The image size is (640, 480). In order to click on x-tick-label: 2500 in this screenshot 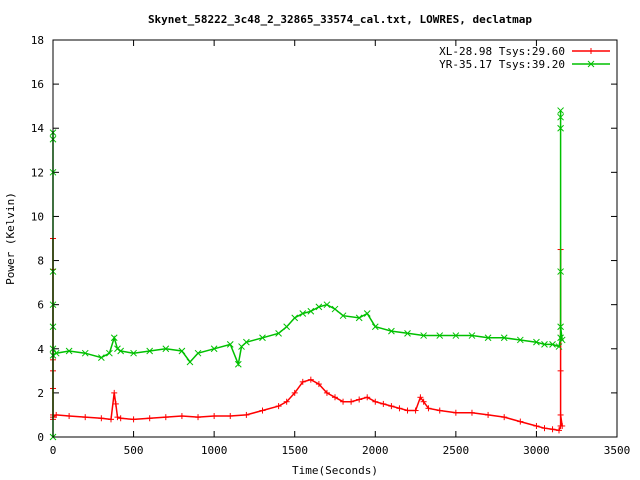, I will do `click(456, 450)`.